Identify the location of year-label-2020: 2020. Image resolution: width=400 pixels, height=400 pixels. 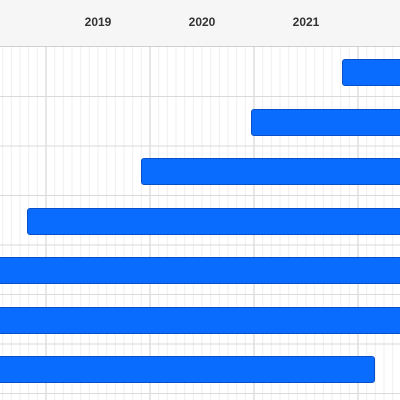
(202, 22).